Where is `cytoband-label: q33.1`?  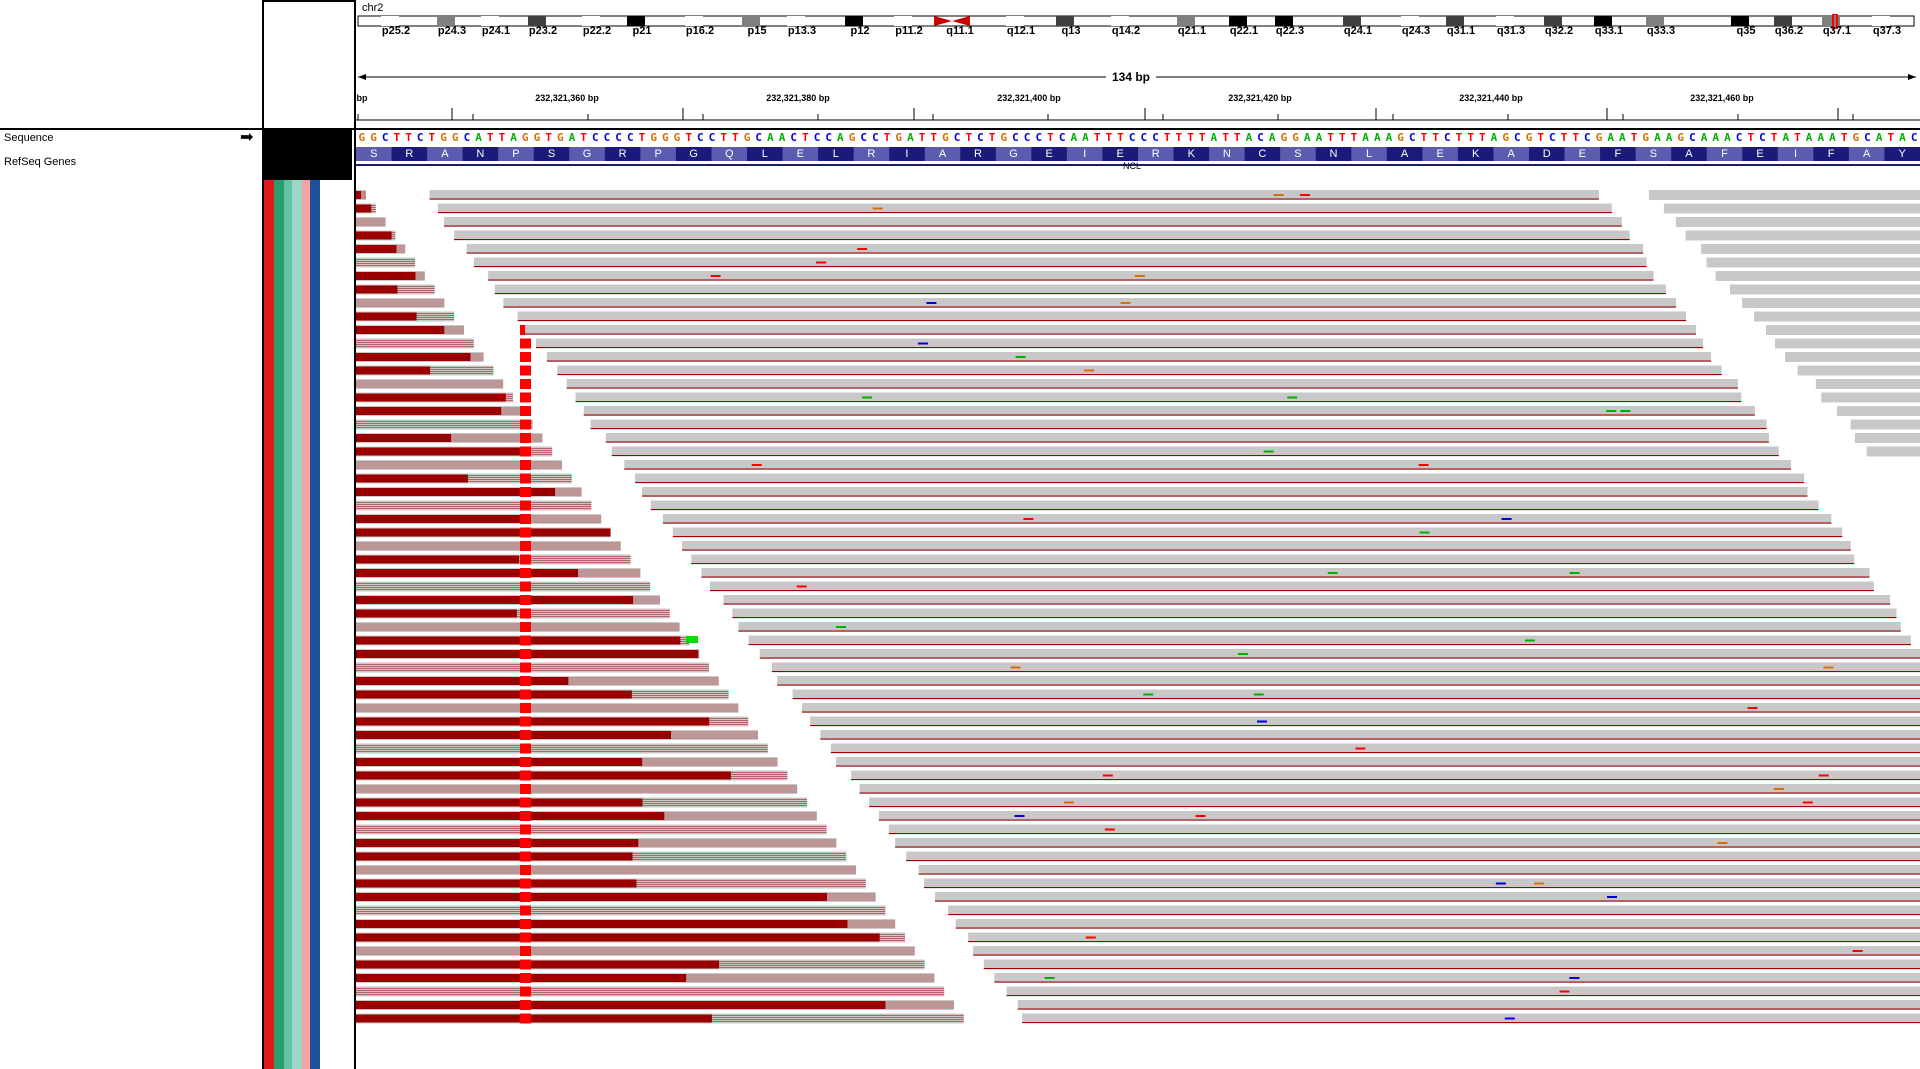
cytoband-label: q33.1 is located at coordinates (1609, 31).